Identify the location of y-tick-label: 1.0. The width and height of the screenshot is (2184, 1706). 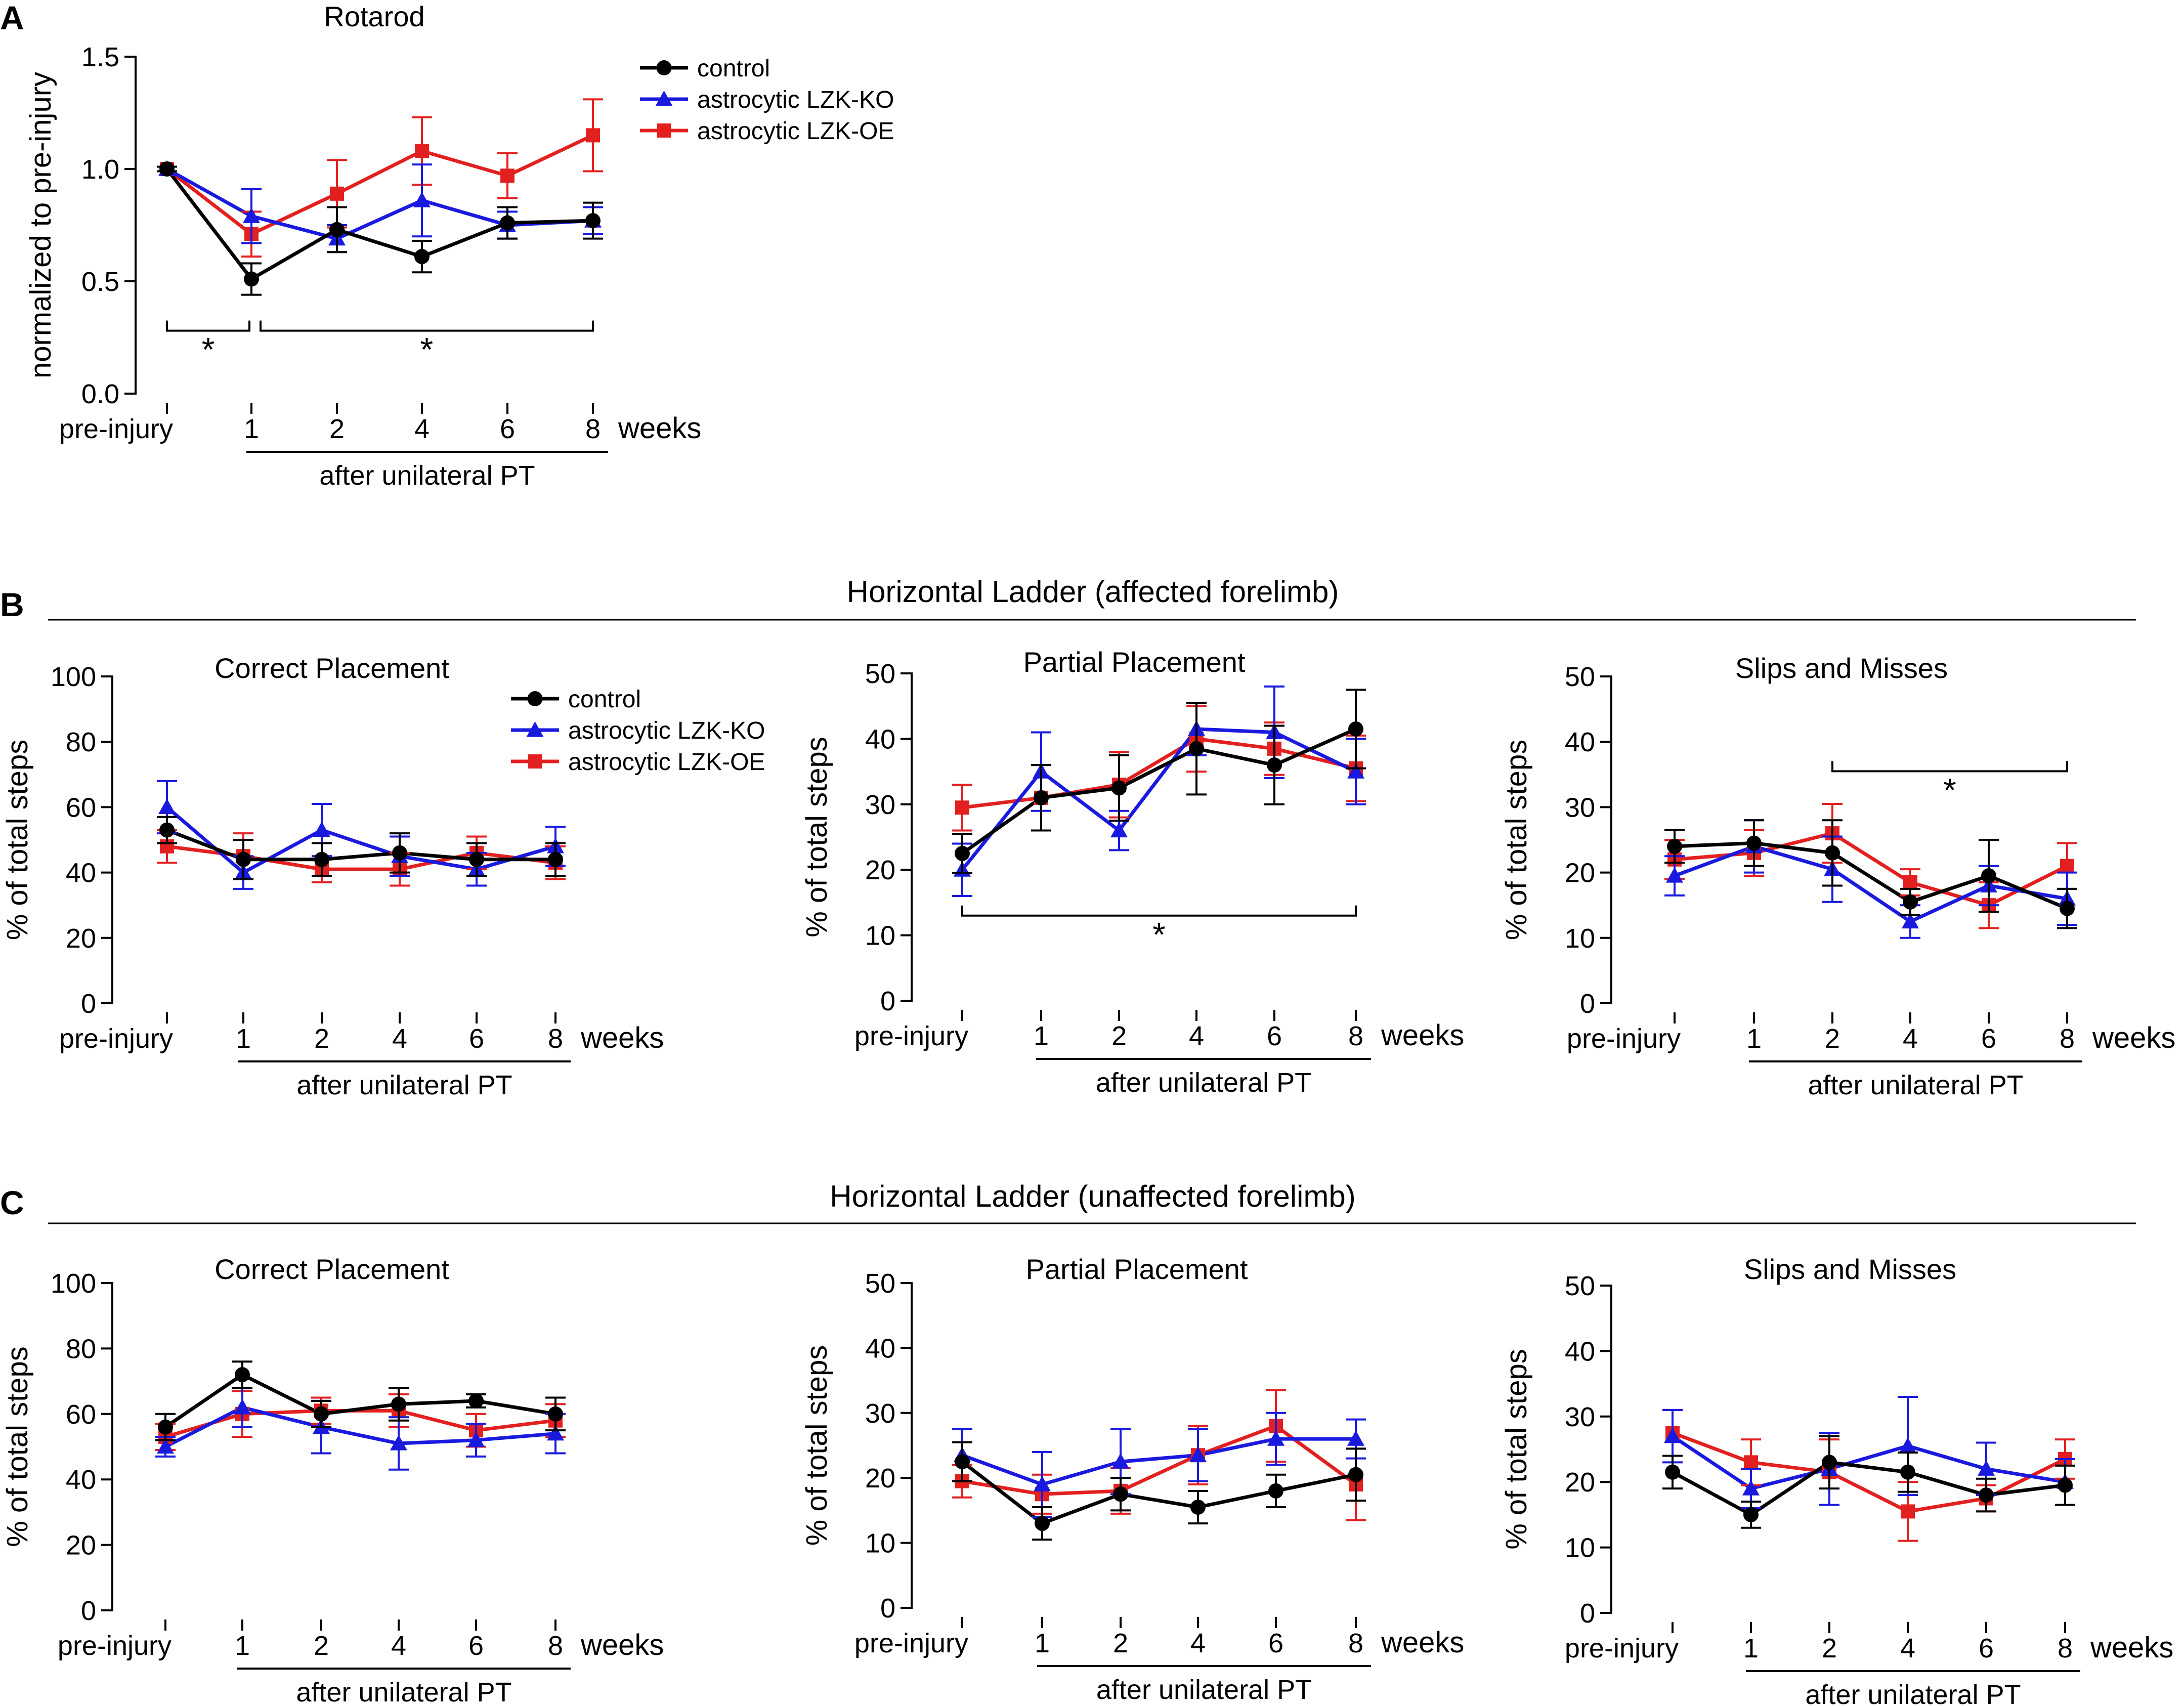
(100, 169).